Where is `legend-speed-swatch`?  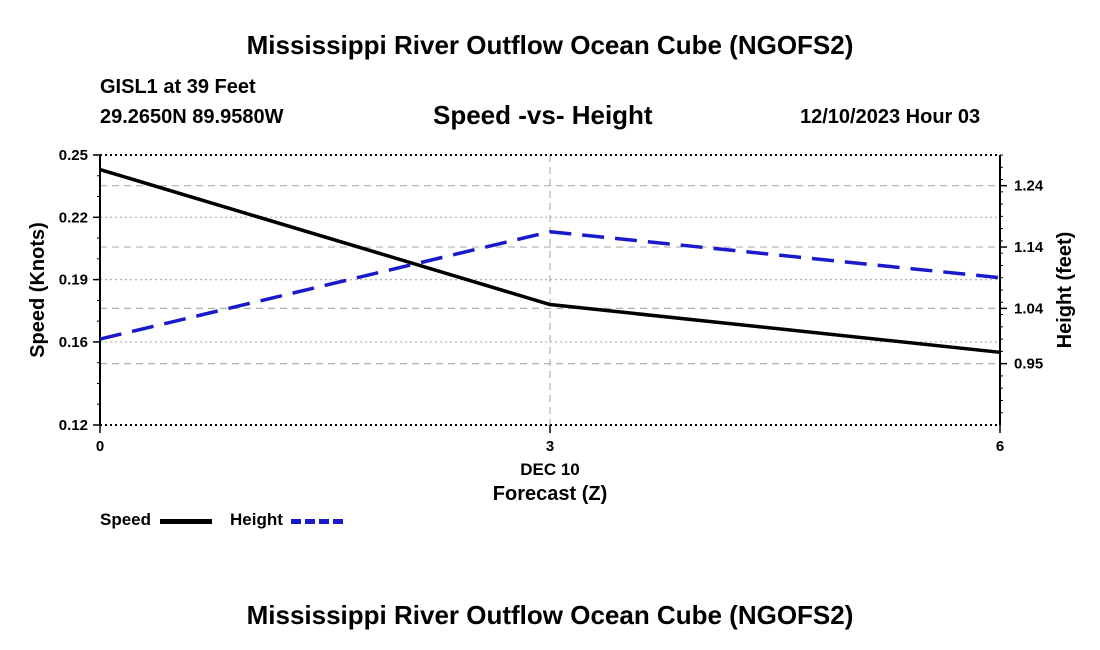 legend-speed-swatch is located at coordinates (186, 521).